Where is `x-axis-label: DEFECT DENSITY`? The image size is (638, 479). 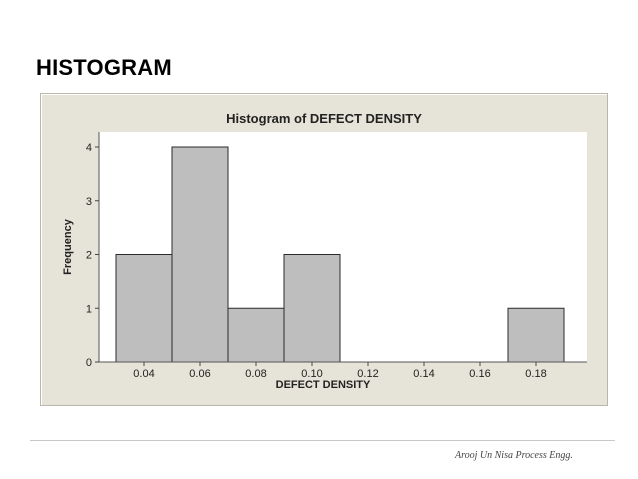 x-axis-label: DEFECT DENSITY is located at coordinates (323, 385).